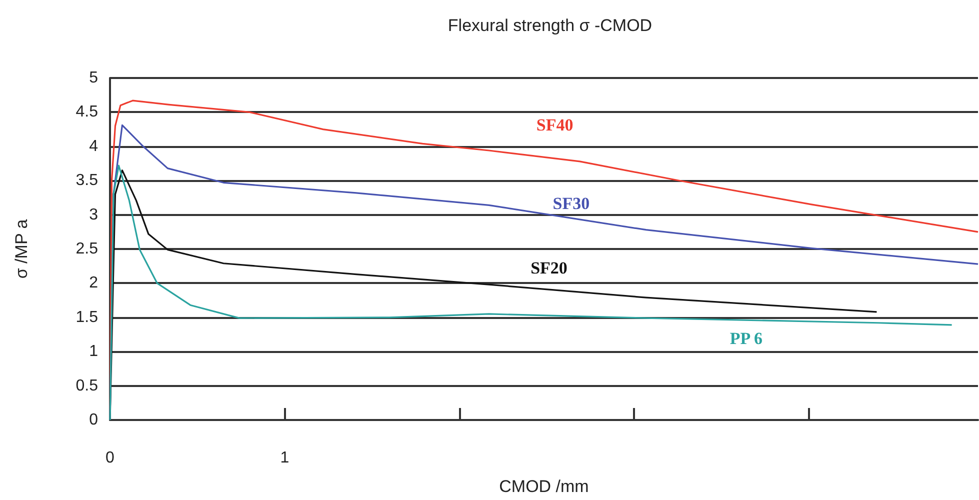  I want to click on series-label: SF30, so click(571, 203).